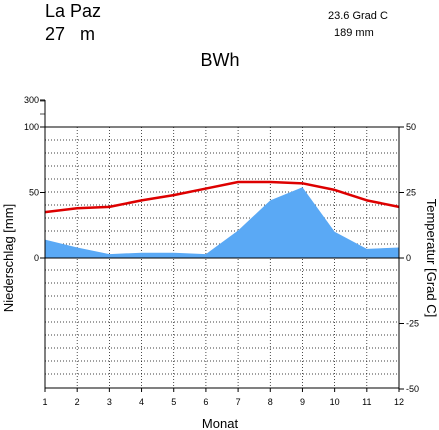  I want to click on x-tick-label: 6, so click(205, 402).